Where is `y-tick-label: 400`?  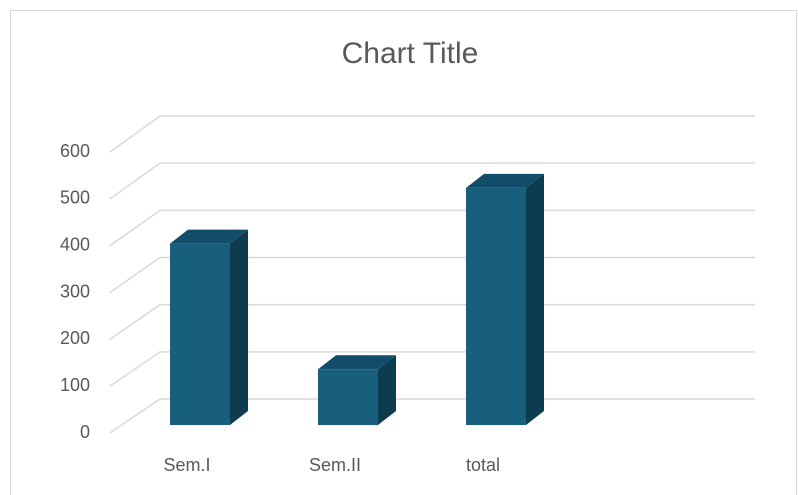
y-tick-label: 400 is located at coordinates (75, 244).